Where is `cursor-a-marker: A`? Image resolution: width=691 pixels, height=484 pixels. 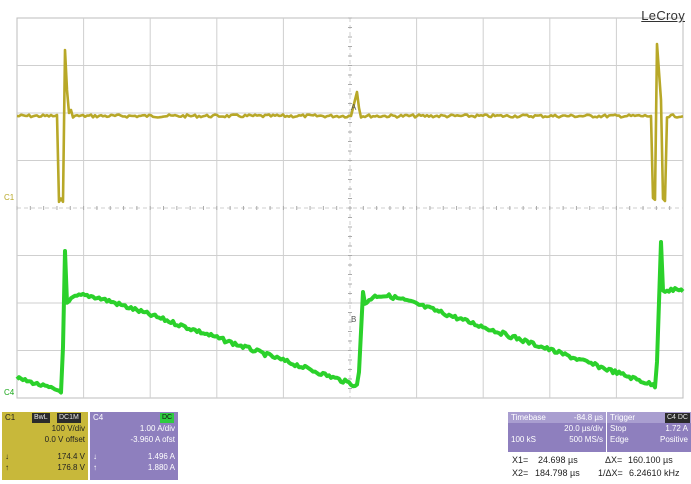
cursor-a-marker: A is located at coordinates (354, 107).